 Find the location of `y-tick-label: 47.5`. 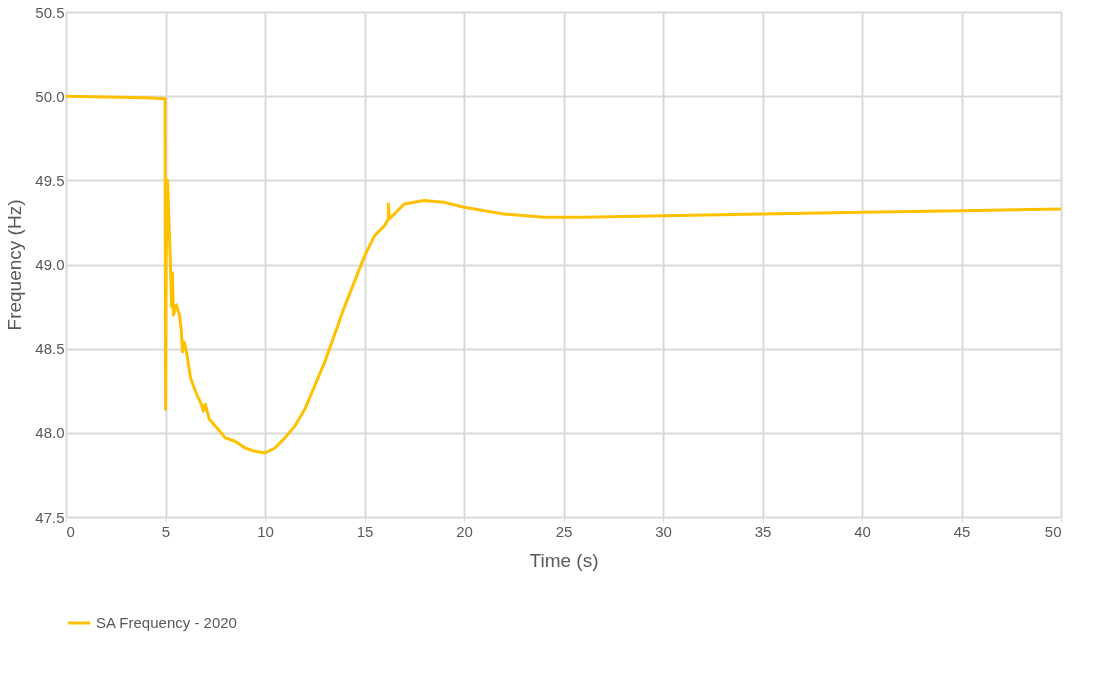

y-tick-label: 47.5 is located at coordinates (50, 517).